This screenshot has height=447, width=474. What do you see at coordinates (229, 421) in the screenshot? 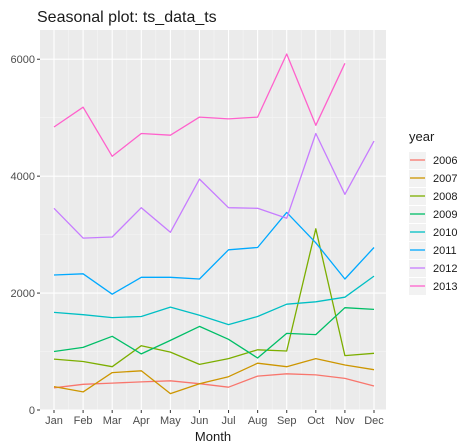
I see `x-tick-label: Jul` at bounding box center [229, 421].